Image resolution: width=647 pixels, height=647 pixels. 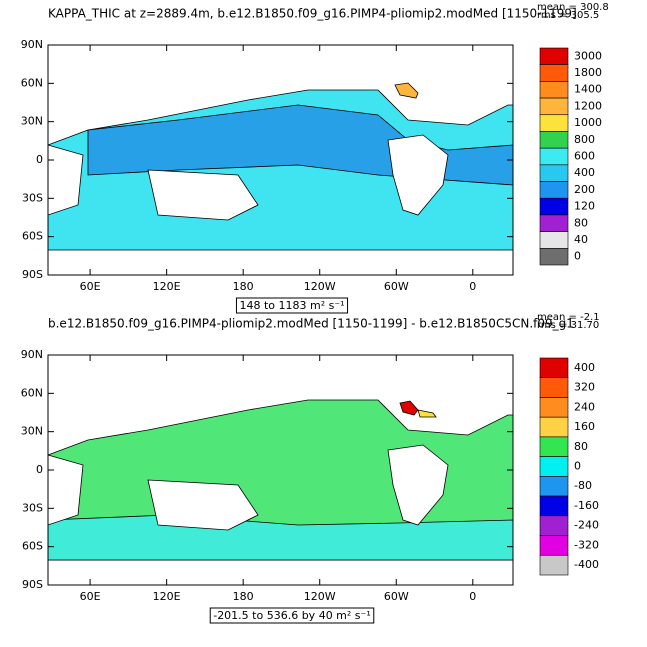 What do you see at coordinates (568, 317) in the screenshot?
I see `mean-label: mean = -2.1` at bounding box center [568, 317].